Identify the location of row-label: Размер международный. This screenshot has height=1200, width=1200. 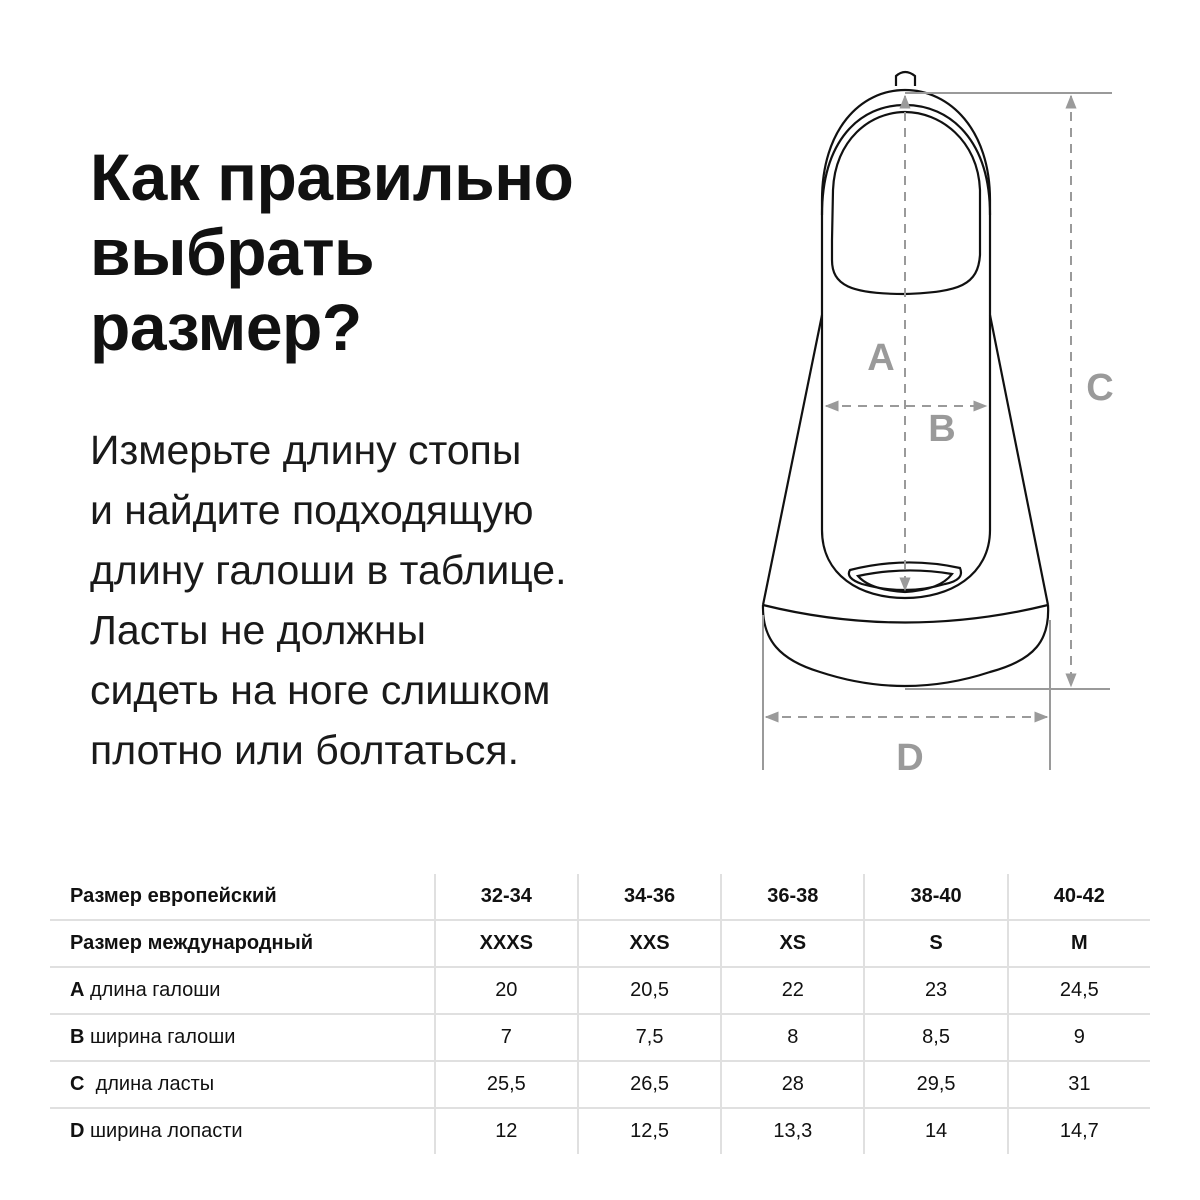
(242, 944).